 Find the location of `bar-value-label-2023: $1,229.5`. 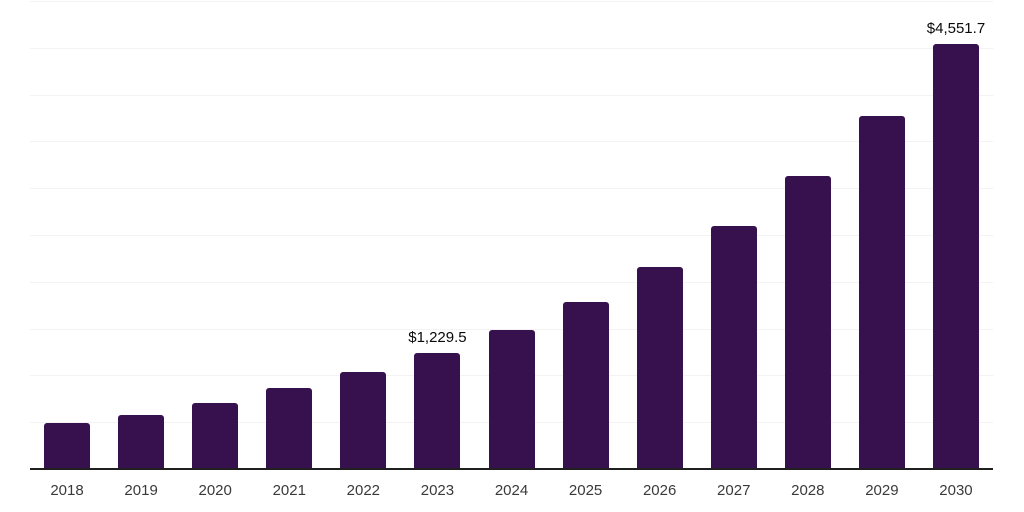

bar-value-label-2023: $1,229.5 is located at coordinates (437, 338).